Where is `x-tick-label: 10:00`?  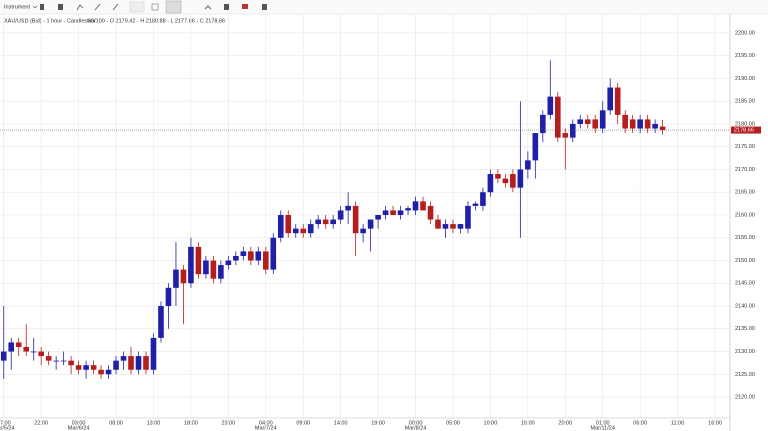
x-tick-label: 10:00 is located at coordinates (491, 423).